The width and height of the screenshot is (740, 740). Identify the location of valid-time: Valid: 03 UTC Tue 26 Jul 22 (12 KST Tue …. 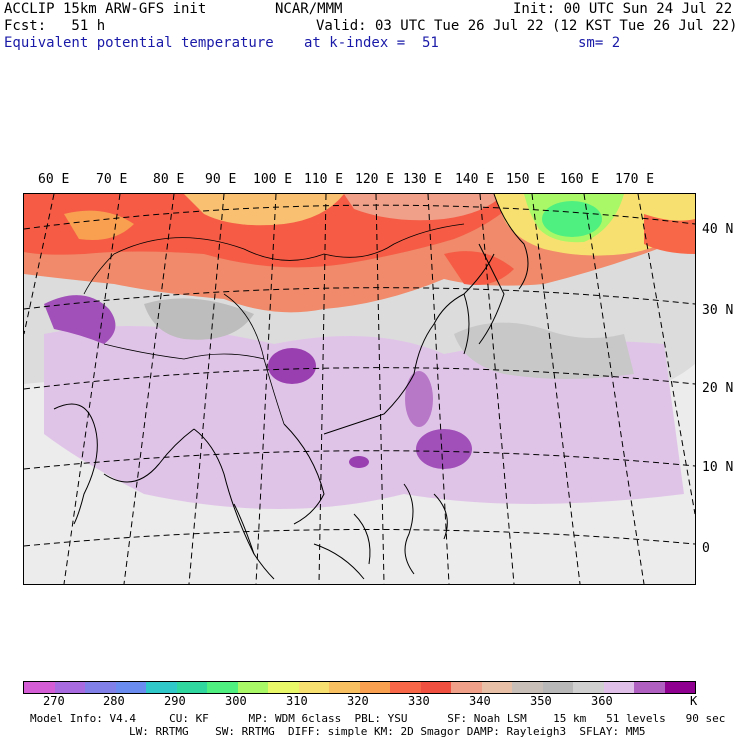
(527, 26).